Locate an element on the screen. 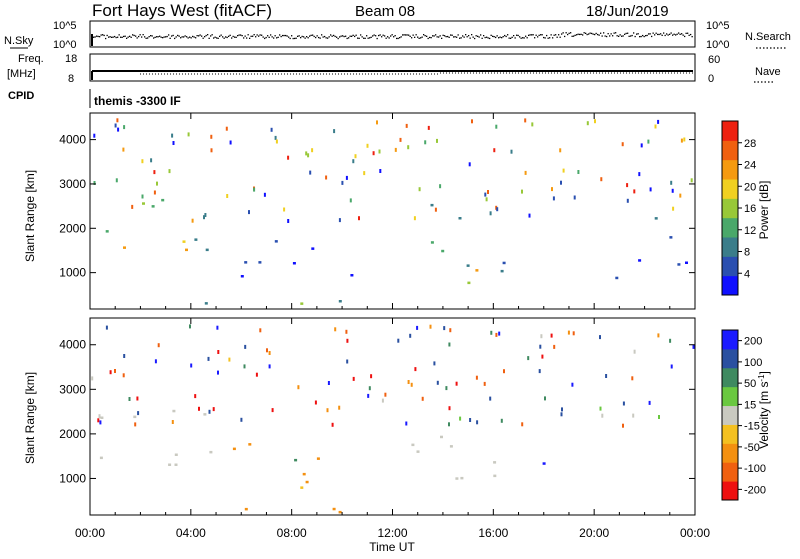 This screenshot has height=559, width=800. velocity-colorbar-tick-label: -100 is located at coordinates (755, 469).